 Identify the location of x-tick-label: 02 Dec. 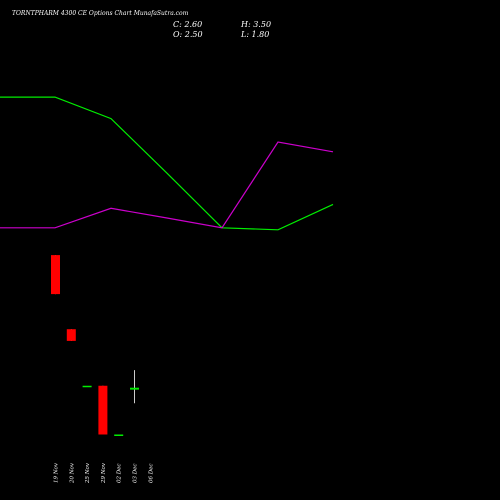
(120, 474).